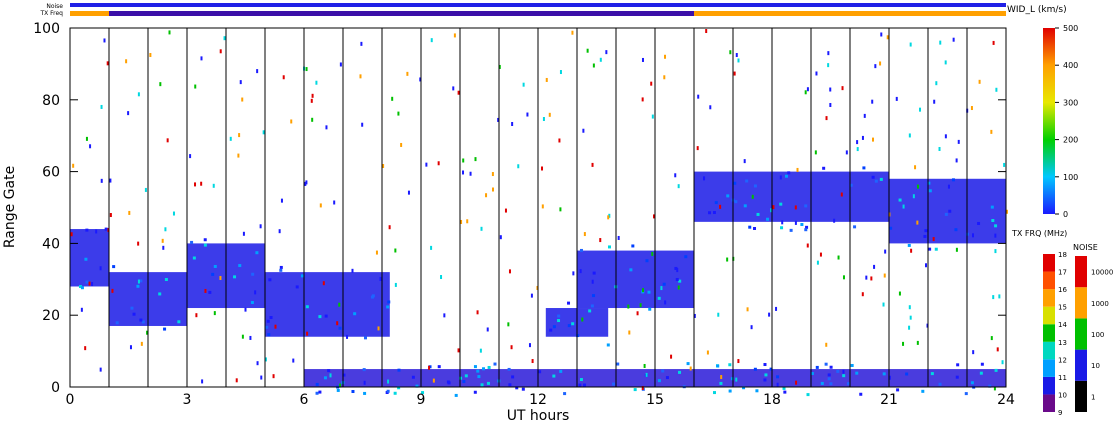 Image resolution: width=1118 pixels, height=435 pixels. What do you see at coordinates (1100, 304) in the screenshot?
I see `noise-colorbar-tick-label: 1000` at bounding box center [1100, 304].